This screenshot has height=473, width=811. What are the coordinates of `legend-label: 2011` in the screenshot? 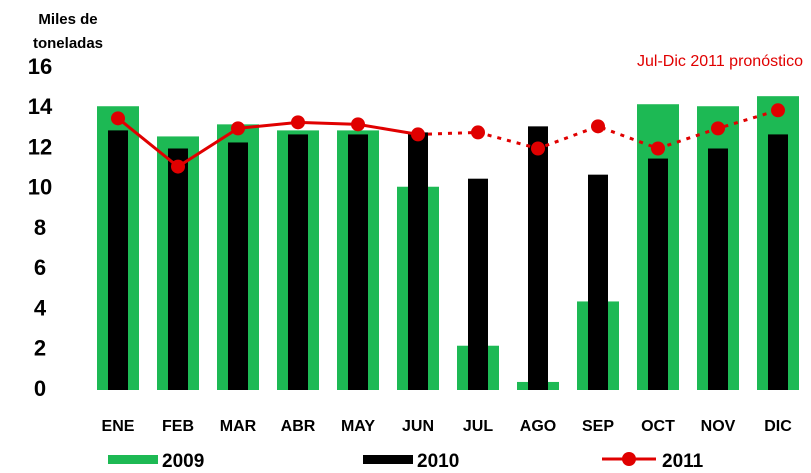 It's located at (683, 461).